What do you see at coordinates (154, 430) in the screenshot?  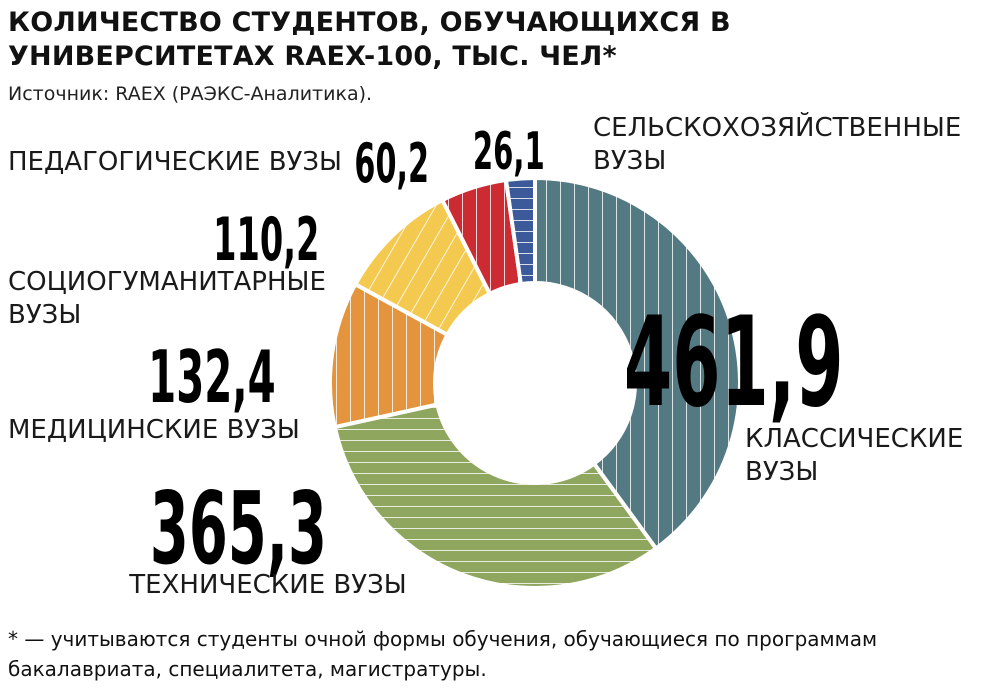 I see `category-label-2: МЕДИЦИНСКИЕ ВУЗЫ` at bounding box center [154, 430].